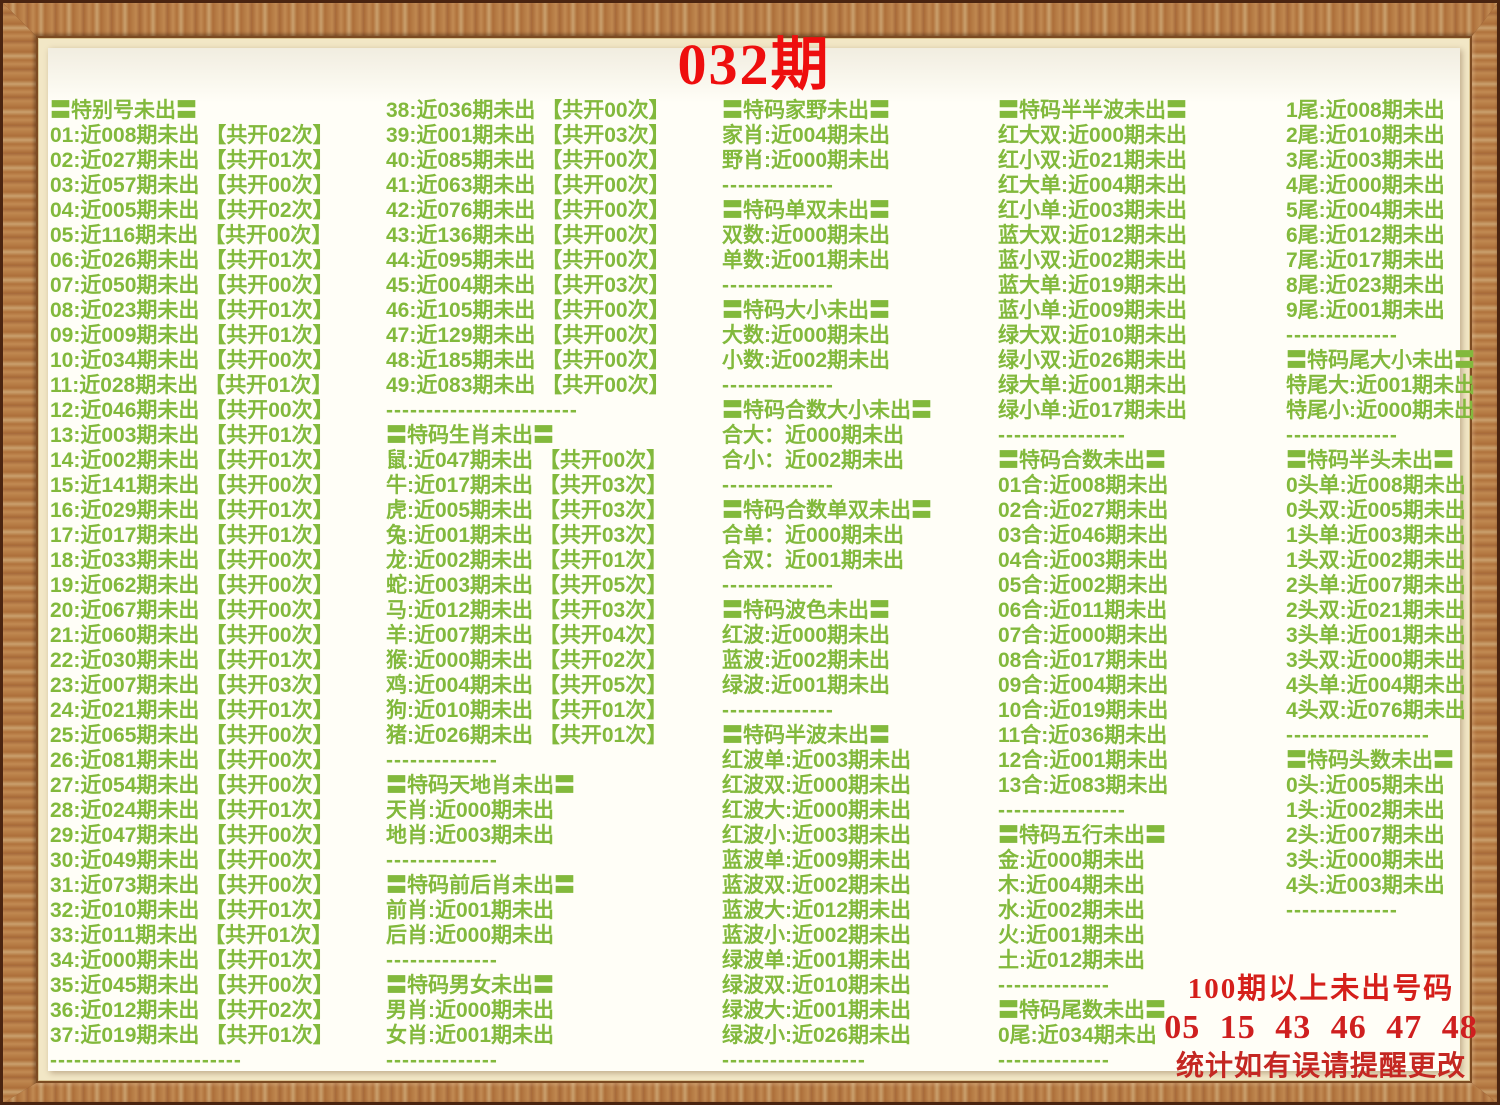 The image size is (1500, 1105). Describe the element at coordinates (750, 1094) in the screenshot. I see `frame-bottom` at that location.